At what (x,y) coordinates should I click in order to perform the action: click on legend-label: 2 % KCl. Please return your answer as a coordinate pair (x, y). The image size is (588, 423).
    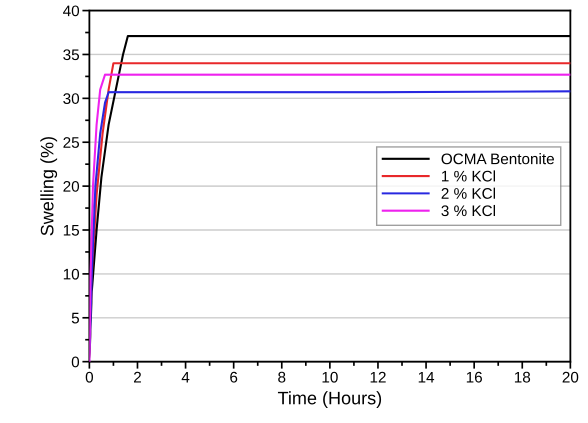
    Looking at the image, I should click on (469, 193).